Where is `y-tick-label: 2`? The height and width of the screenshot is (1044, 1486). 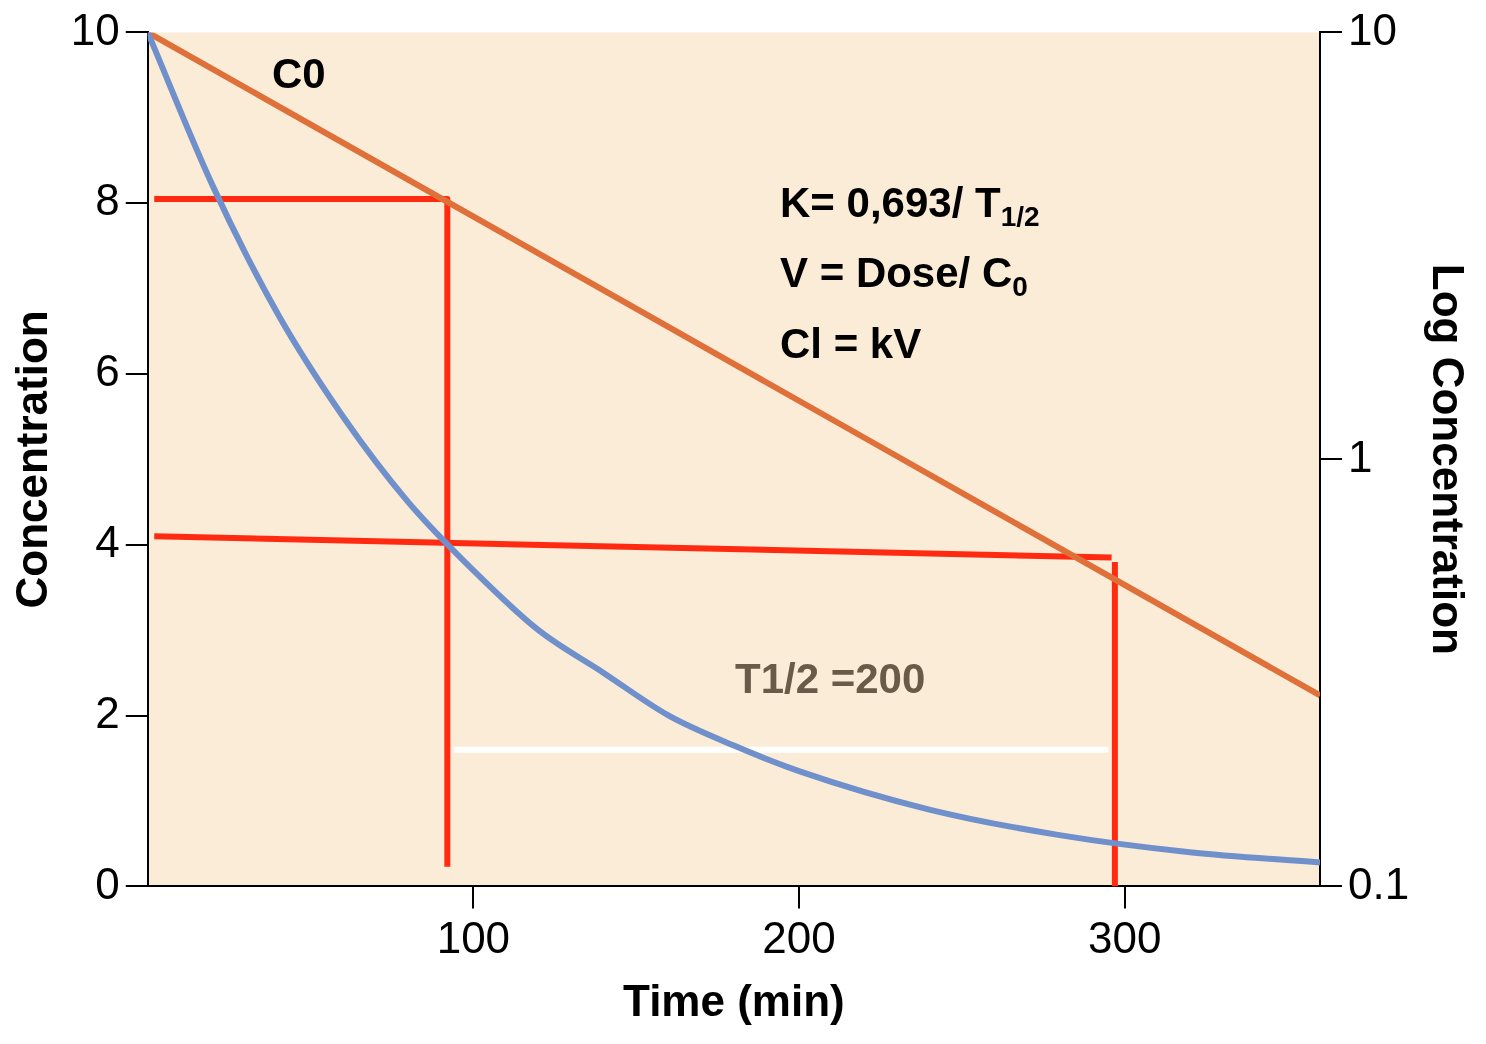 y-tick-label: 2 is located at coordinates (107, 712).